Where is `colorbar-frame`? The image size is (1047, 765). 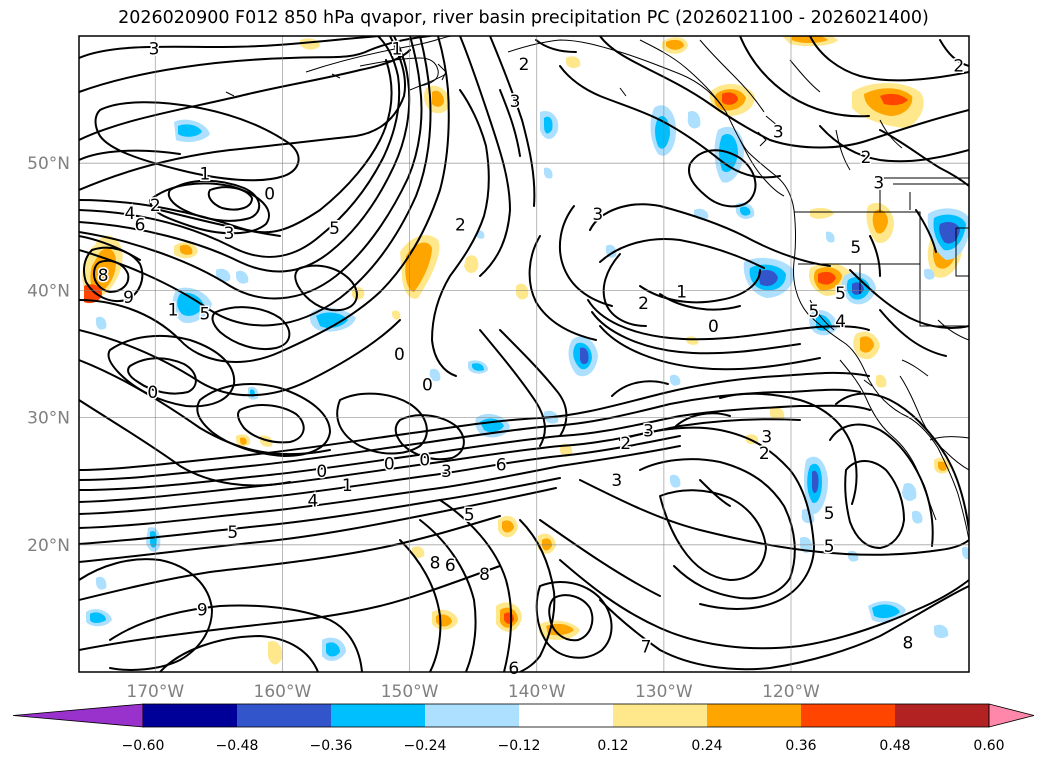 colorbar-frame is located at coordinates (566, 715).